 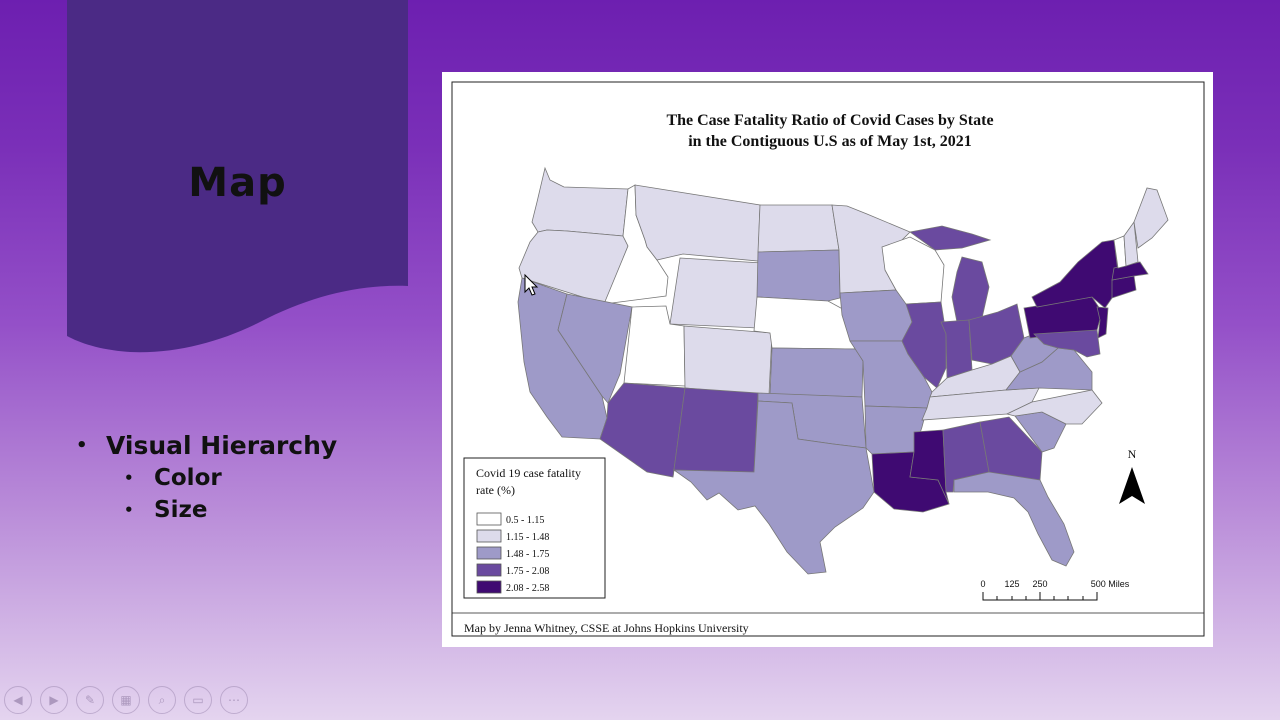 I want to click on slides-icon: ▦, so click(x=126, y=700).